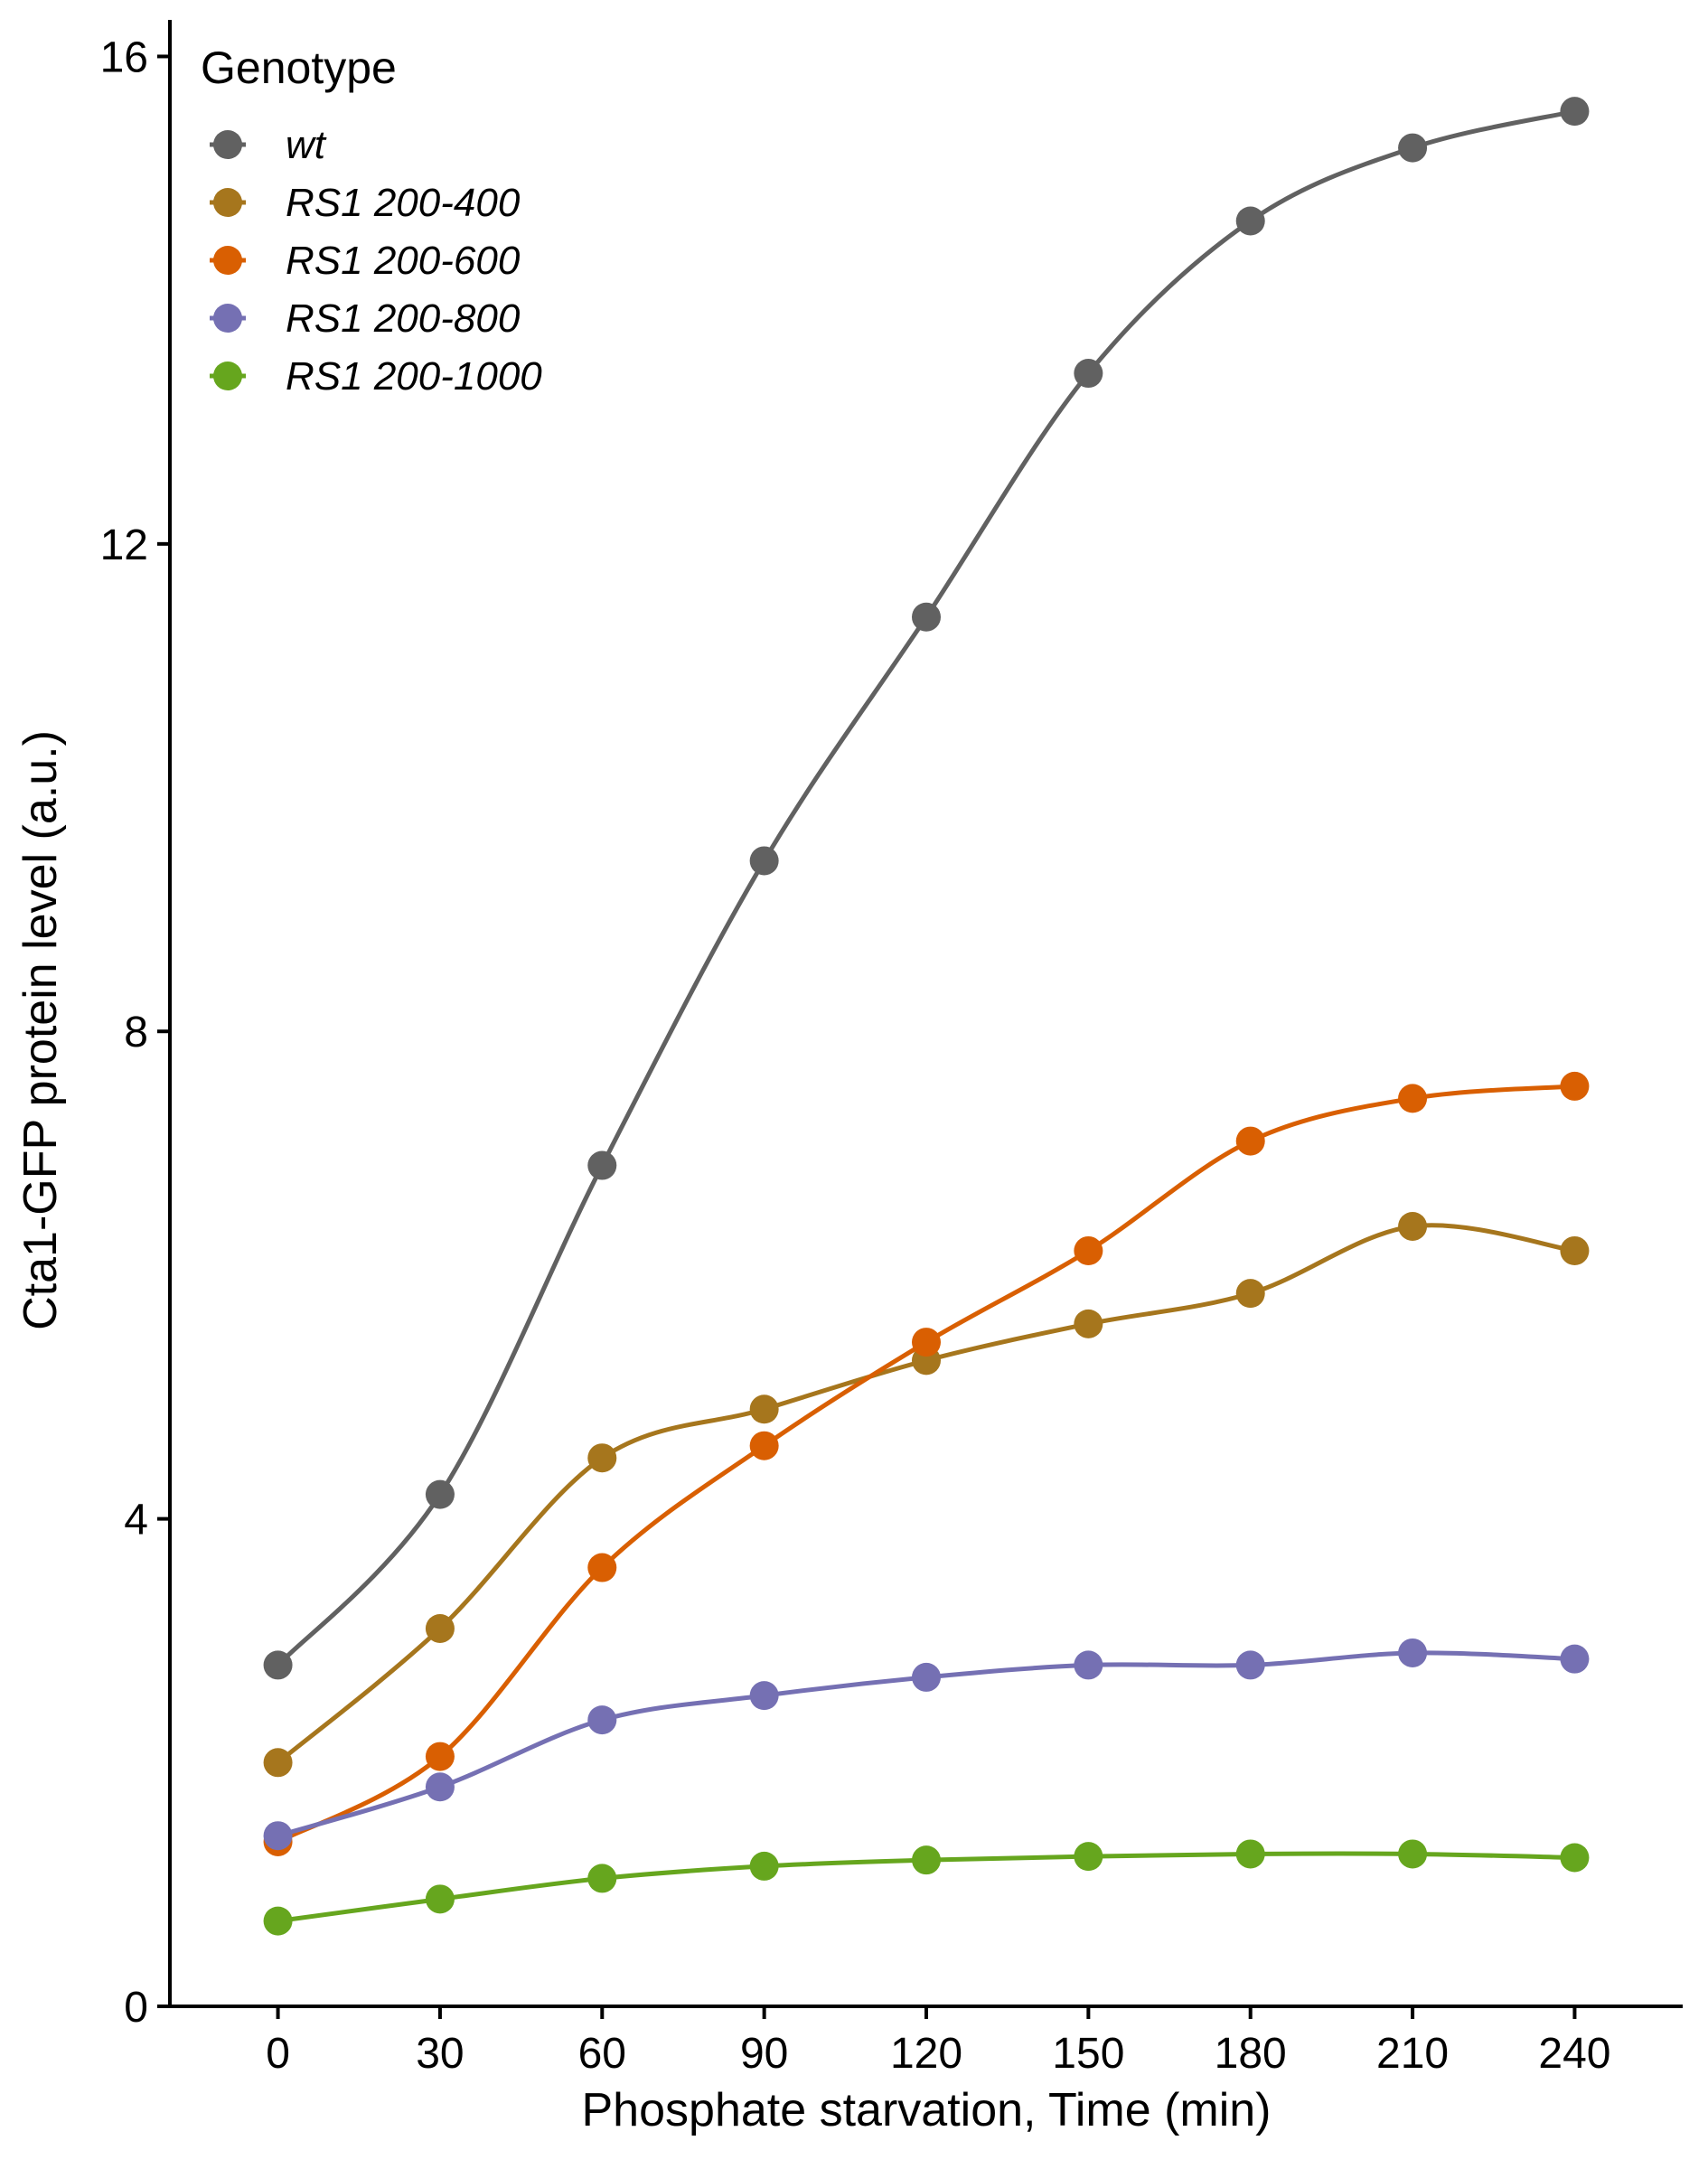 The width and height of the screenshot is (1708, 2169). I want to click on y-axis-title: Cta1-GFP protein level (a.u.), so click(40, 1030).